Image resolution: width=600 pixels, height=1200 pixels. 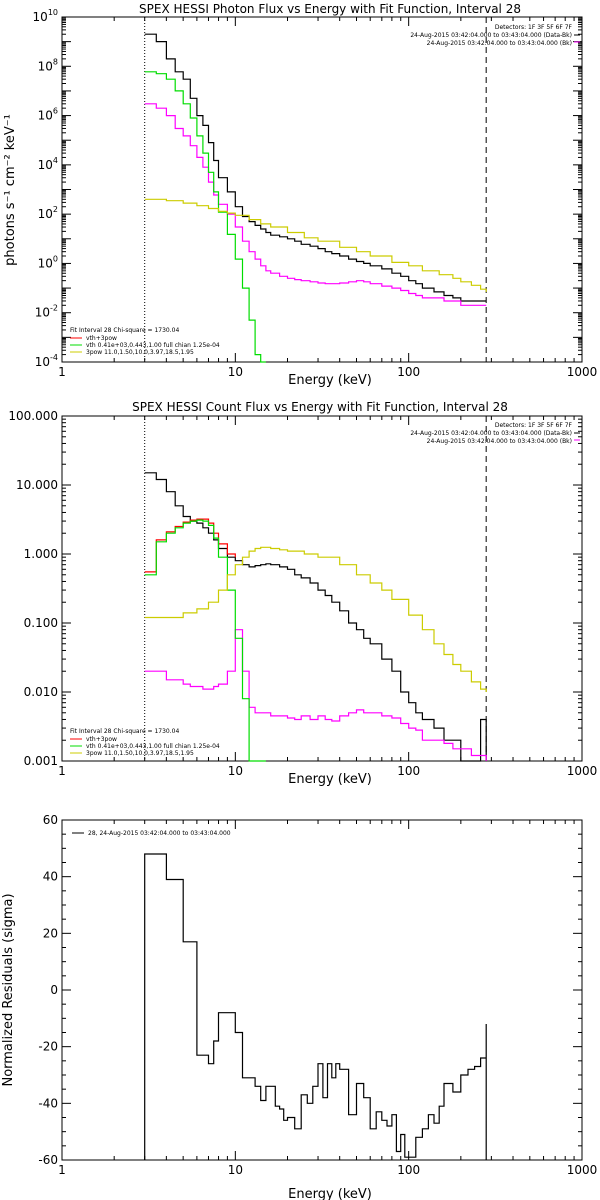 What do you see at coordinates (48, 1047) in the screenshot?
I see `y-tick-label: -20` at bounding box center [48, 1047].